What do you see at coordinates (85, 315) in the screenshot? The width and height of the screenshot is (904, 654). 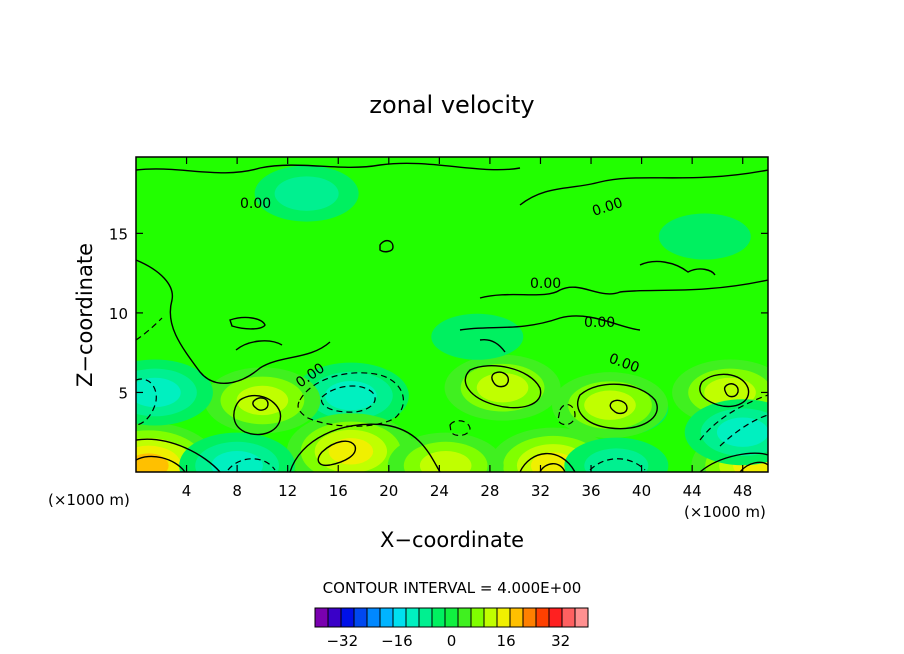 I see `y-axis-label: Z−coordinate` at bounding box center [85, 315].